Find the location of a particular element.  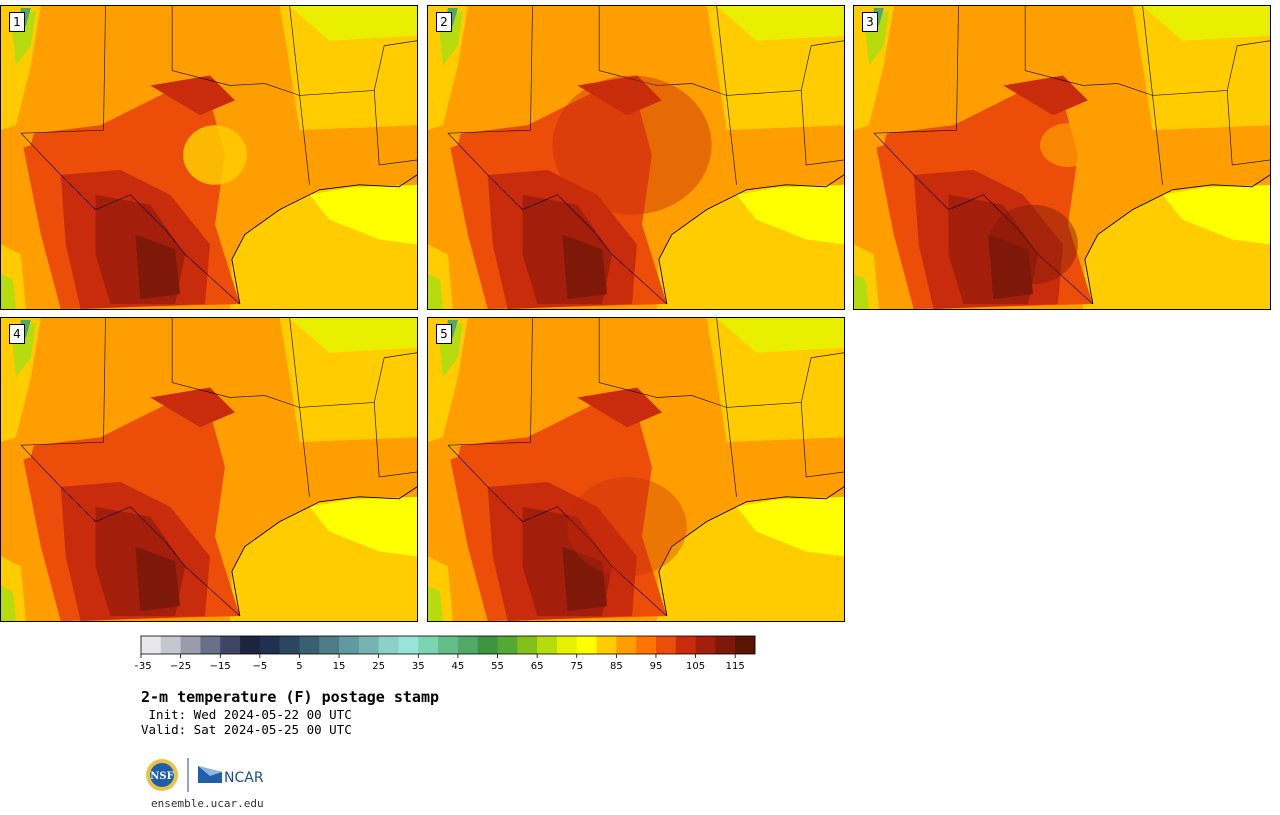

member-number-label: 2 is located at coordinates (444, 22).